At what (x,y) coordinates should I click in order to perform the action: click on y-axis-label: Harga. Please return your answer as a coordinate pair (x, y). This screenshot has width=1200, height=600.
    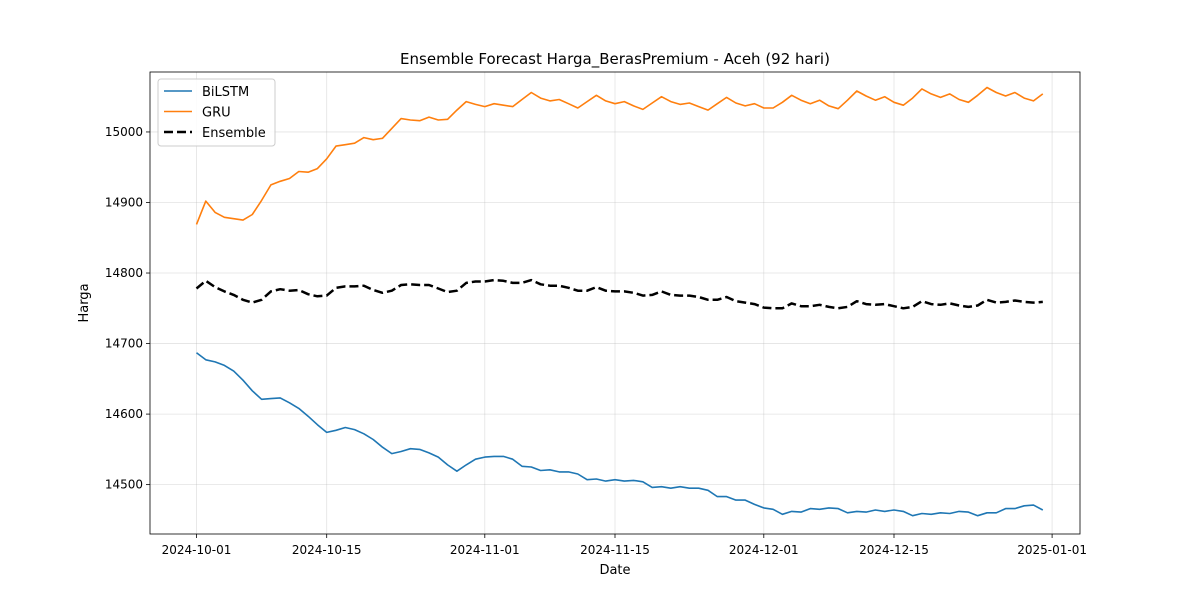
    Looking at the image, I should click on (84, 302).